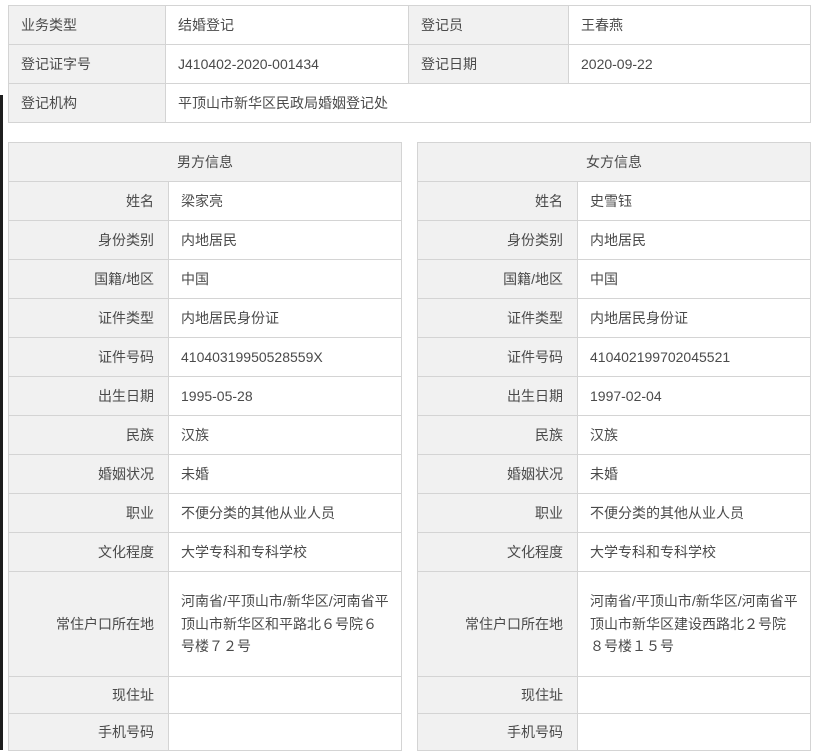  I want to click on male-info-header-row: 男方信息, so click(205, 162).